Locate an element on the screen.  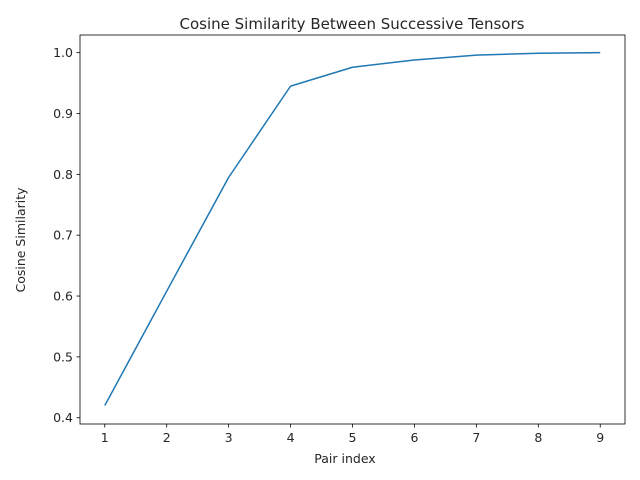
x-tick-label: 5 is located at coordinates (353, 437).